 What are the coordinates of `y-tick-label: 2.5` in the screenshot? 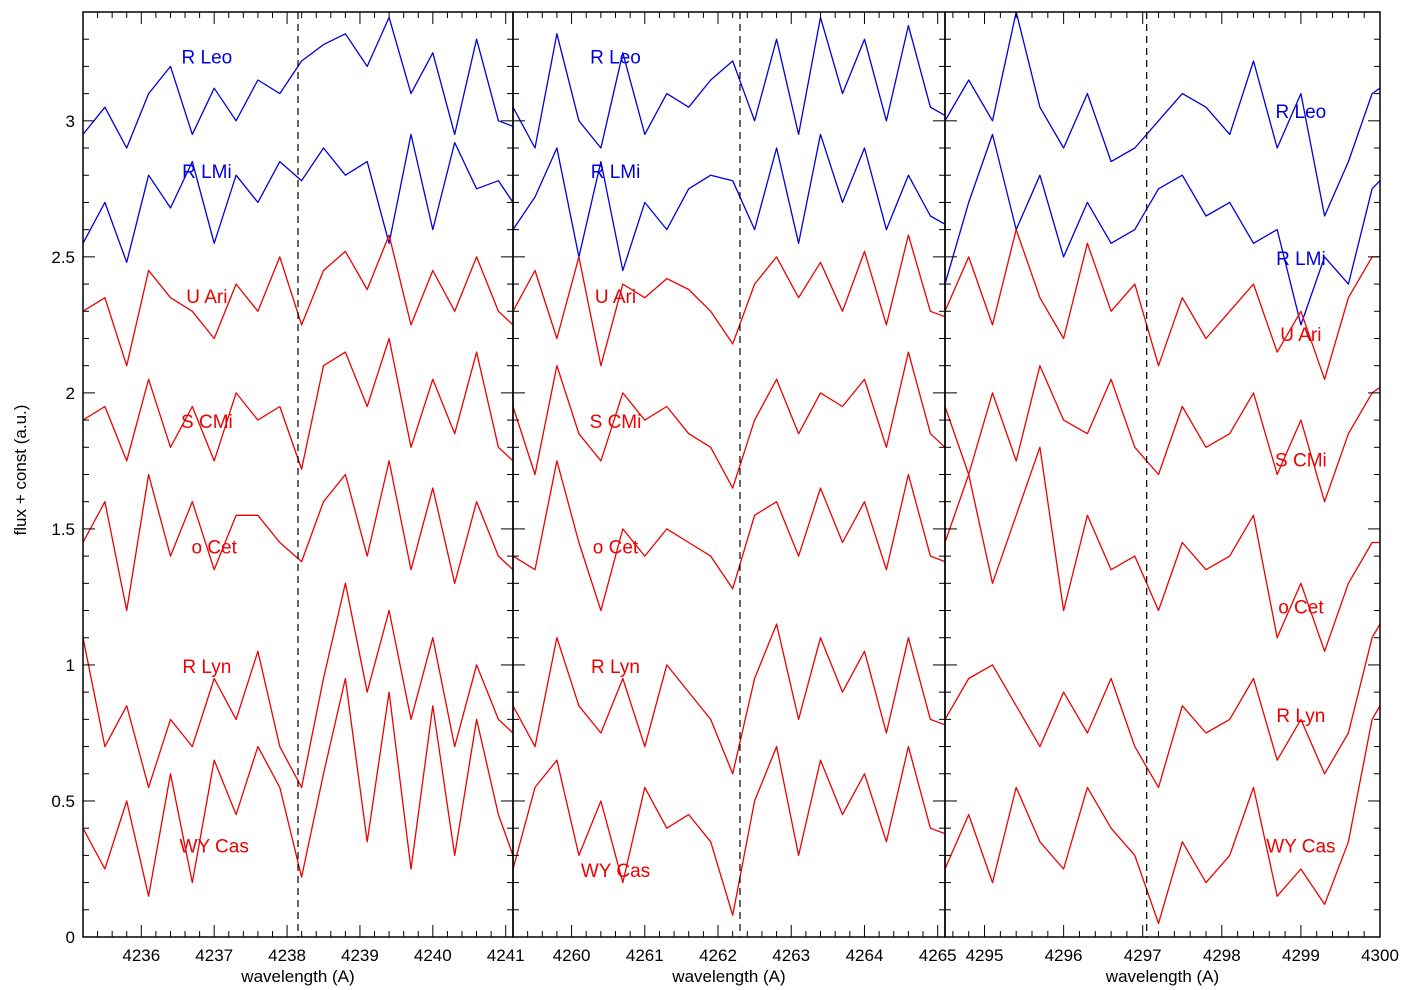 It's located at (63, 257).